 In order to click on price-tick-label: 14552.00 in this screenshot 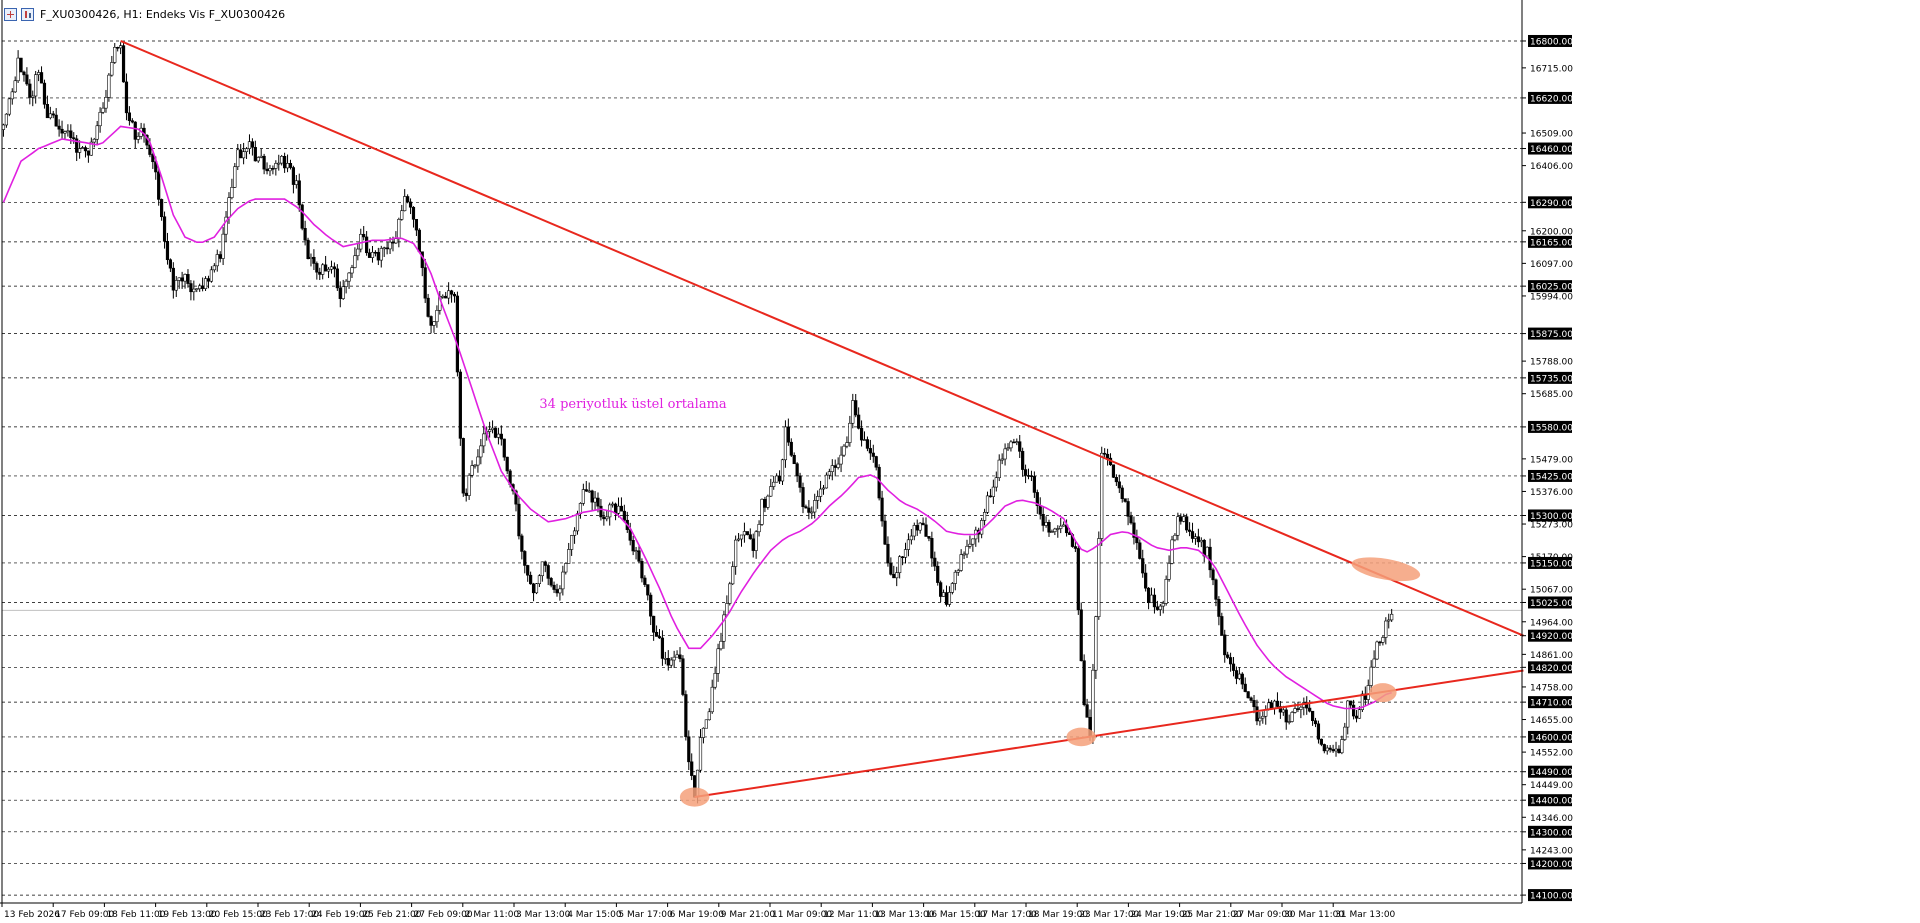, I will do `click(1551, 754)`.